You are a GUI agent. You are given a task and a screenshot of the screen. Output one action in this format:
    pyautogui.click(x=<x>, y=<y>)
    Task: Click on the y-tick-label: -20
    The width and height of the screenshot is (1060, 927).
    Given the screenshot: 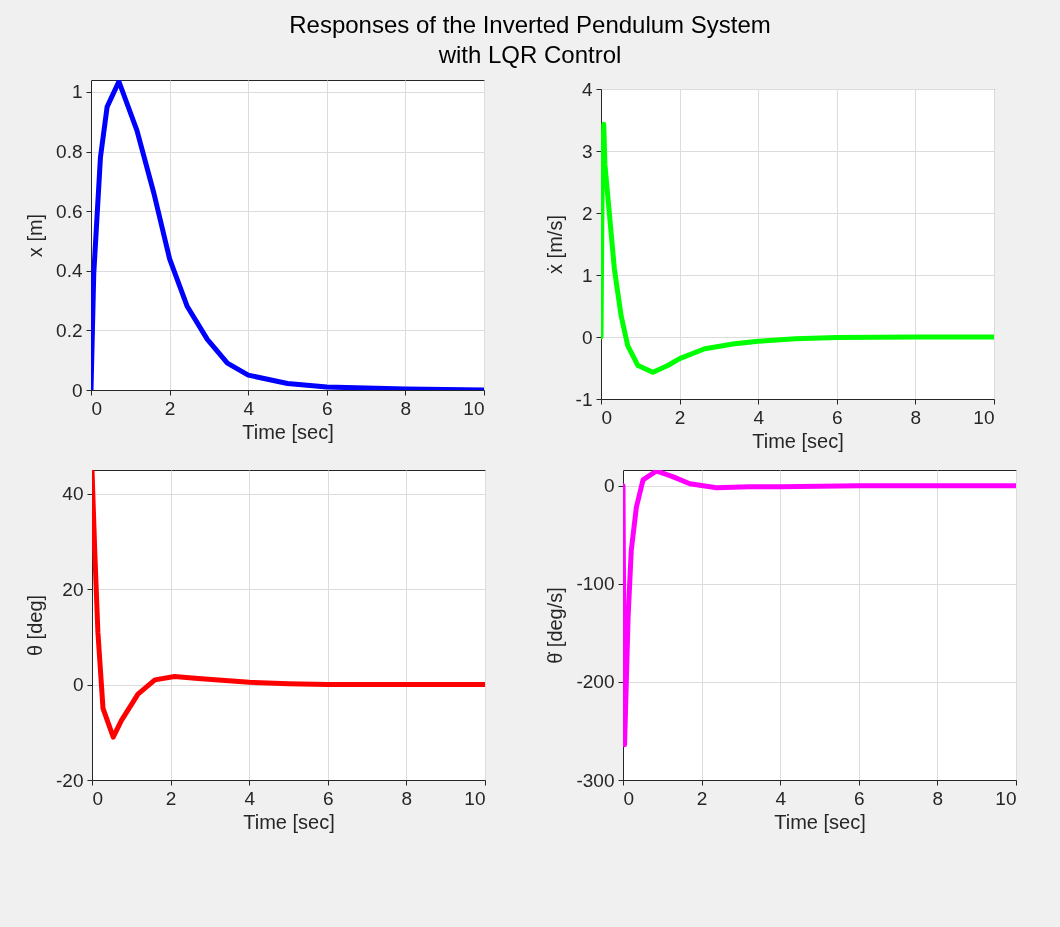 What is the action you would take?
    pyautogui.click(x=70, y=780)
    